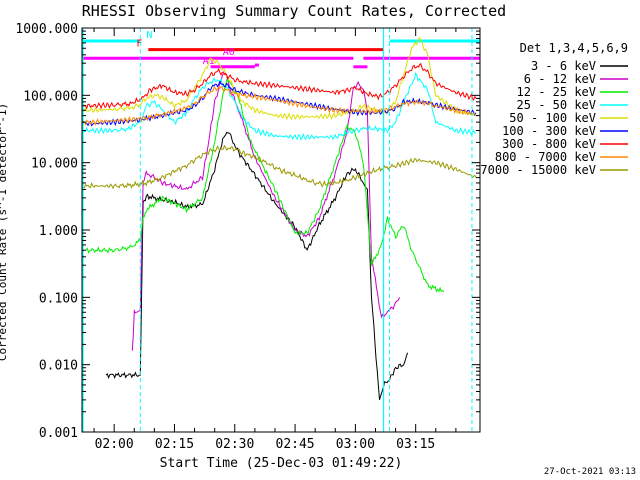  Describe the element at coordinates (4, 232) in the screenshot. I see `y-axis-label: Corrected Count Rate (s^-1 detector^-1)` at that location.